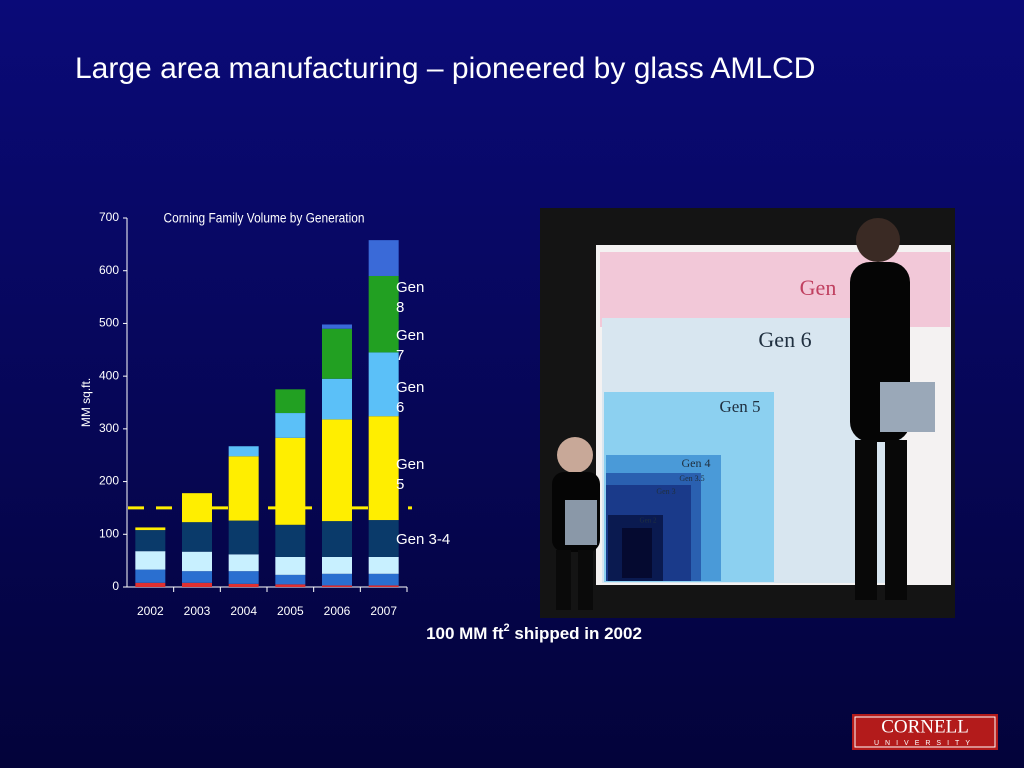  What do you see at coordinates (400, 484) in the screenshot?
I see `series-label-line: 5` at bounding box center [400, 484].